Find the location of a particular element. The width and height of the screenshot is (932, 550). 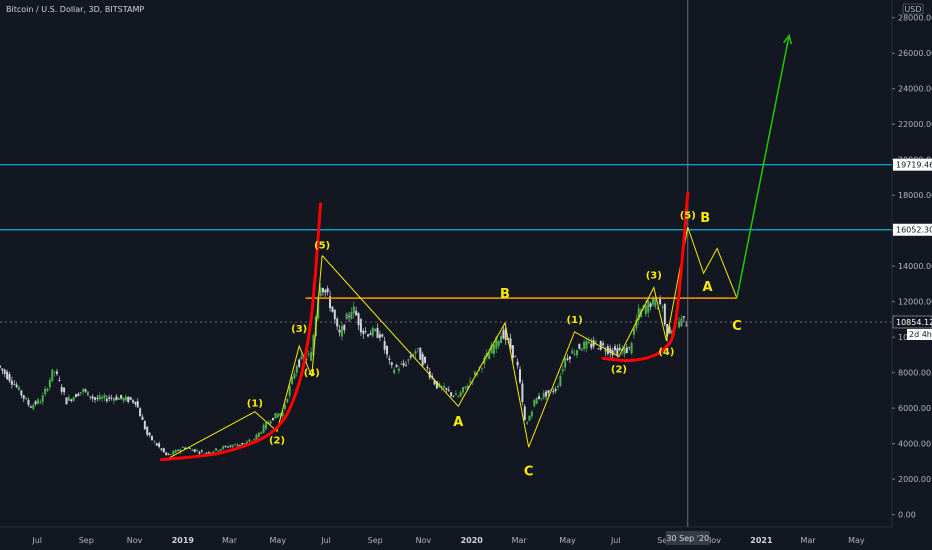

cup-curve-cup-2020 is located at coordinates (645, 277).